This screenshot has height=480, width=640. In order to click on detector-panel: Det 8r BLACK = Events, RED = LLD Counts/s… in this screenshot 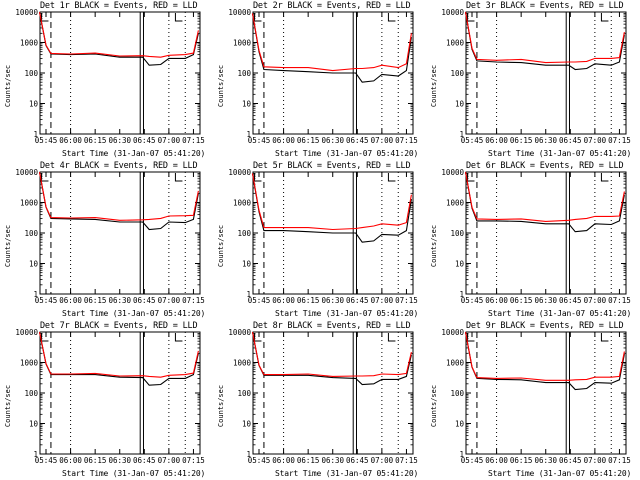, I will do `click(319, 400)`.